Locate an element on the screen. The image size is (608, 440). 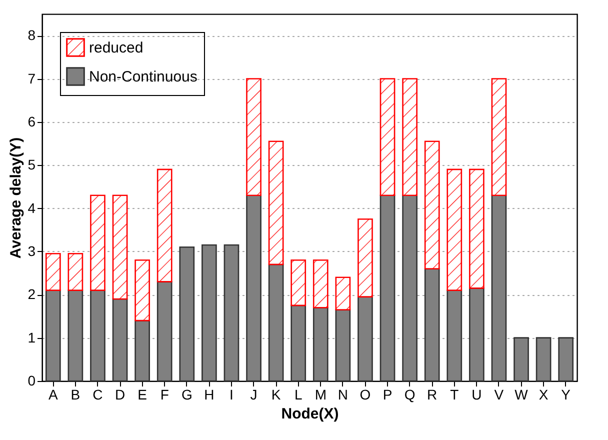
x-tick-label: E is located at coordinates (142, 394).